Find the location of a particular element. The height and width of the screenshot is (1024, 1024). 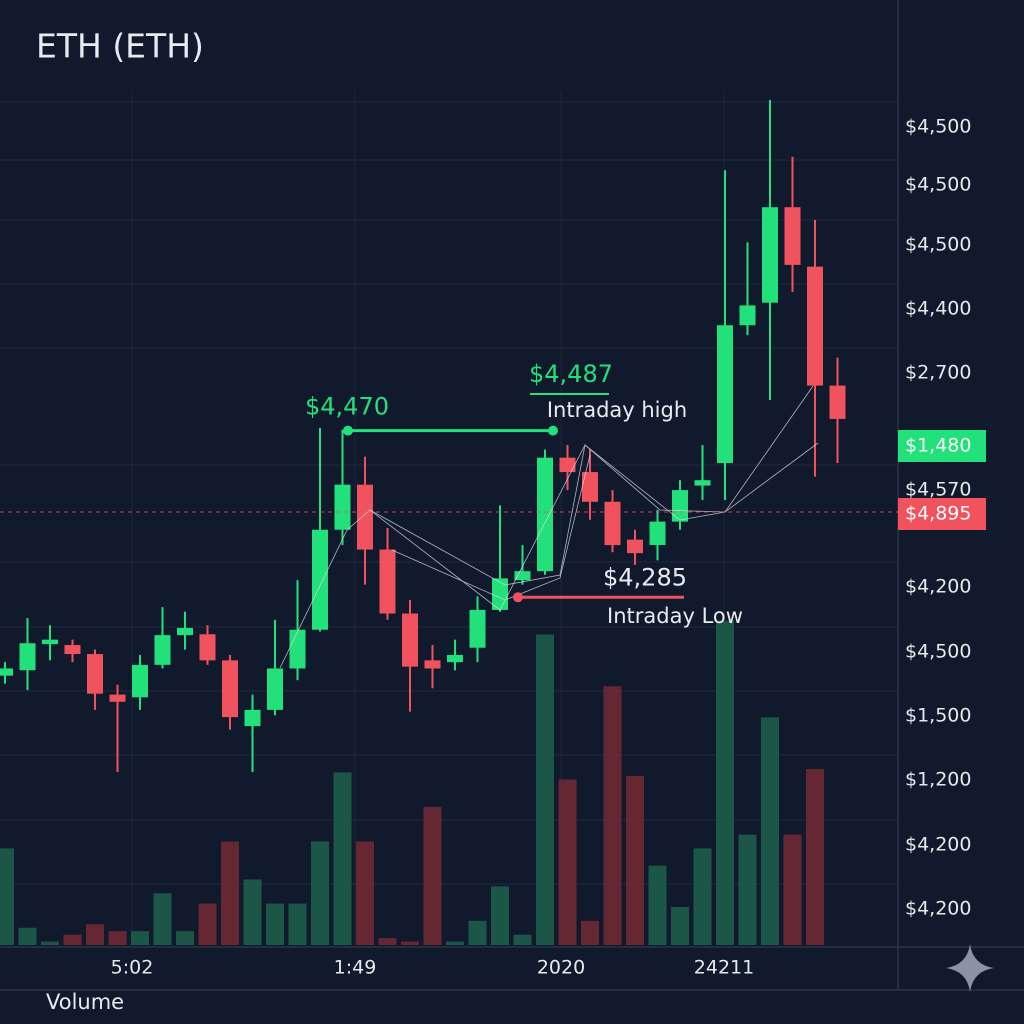

x-axis-label: 1:49 is located at coordinates (355, 968).